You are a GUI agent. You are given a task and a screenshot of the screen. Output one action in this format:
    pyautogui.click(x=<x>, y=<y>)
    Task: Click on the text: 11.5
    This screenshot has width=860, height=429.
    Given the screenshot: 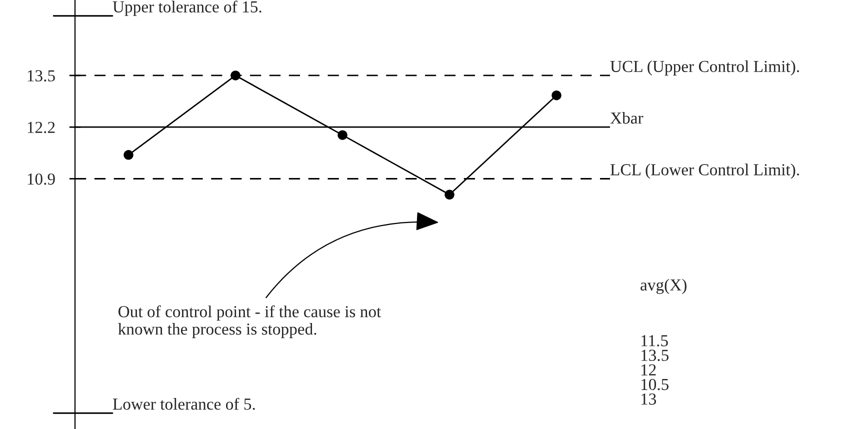 What is the action you would take?
    pyautogui.click(x=654, y=340)
    